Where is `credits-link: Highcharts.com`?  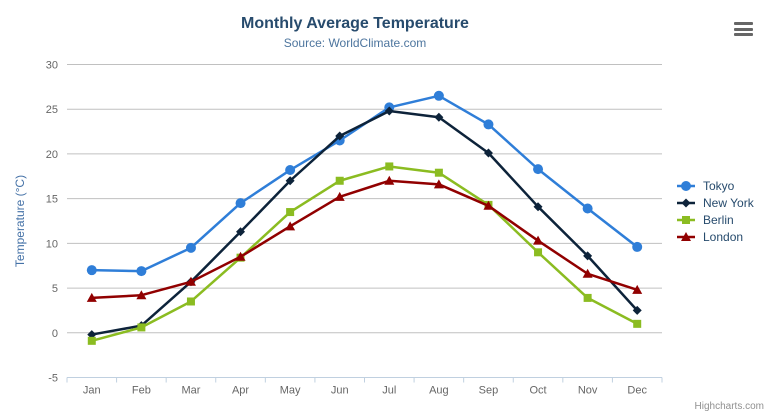 credits-link: Highcharts.com is located at coordinates (729, 406).